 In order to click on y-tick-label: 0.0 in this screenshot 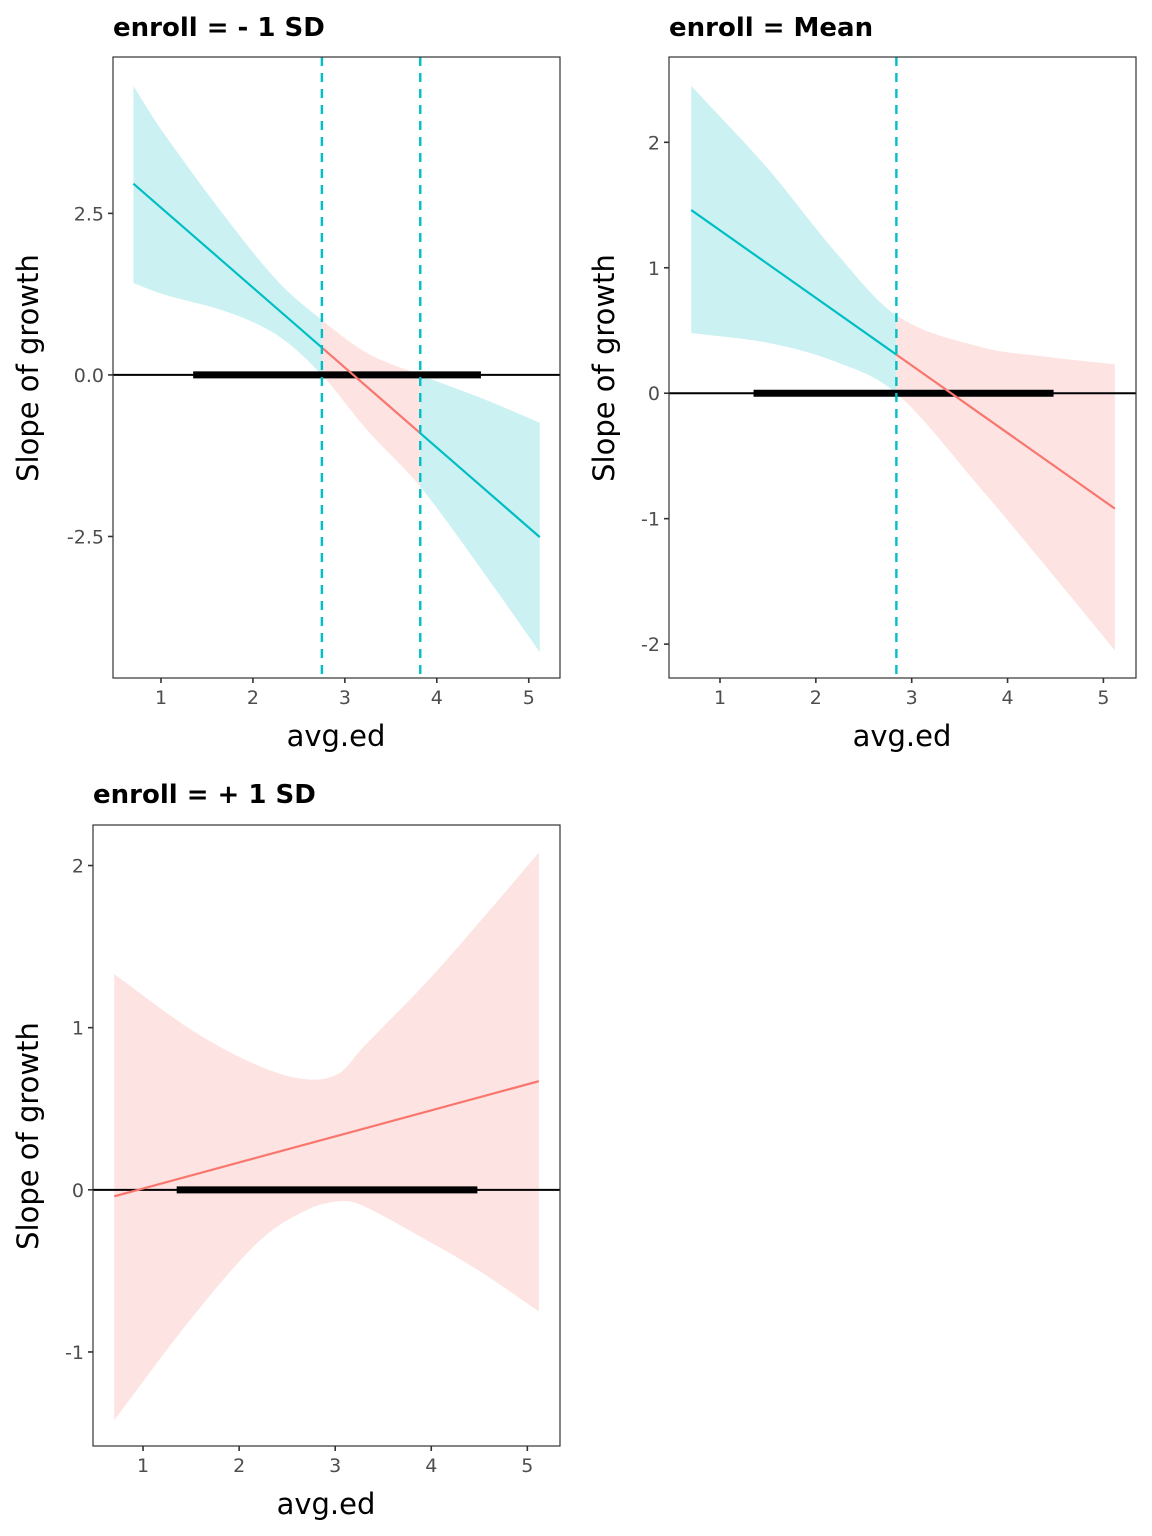, I will do `click(89, 376)`.